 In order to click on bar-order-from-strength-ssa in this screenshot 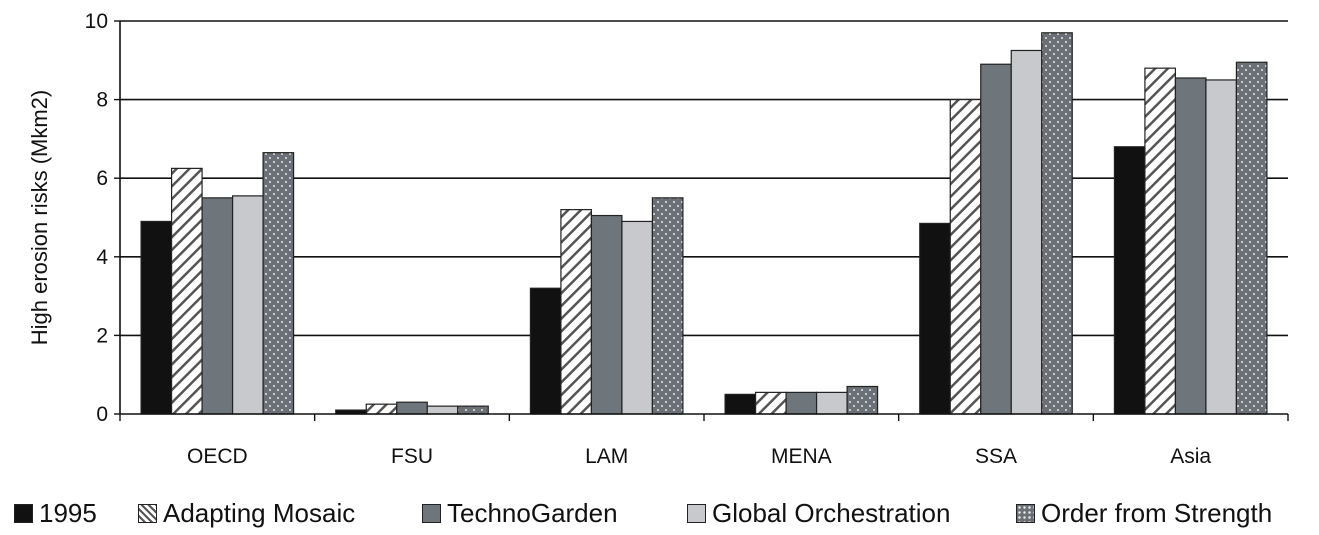, I will do `click(1057, 223)`.